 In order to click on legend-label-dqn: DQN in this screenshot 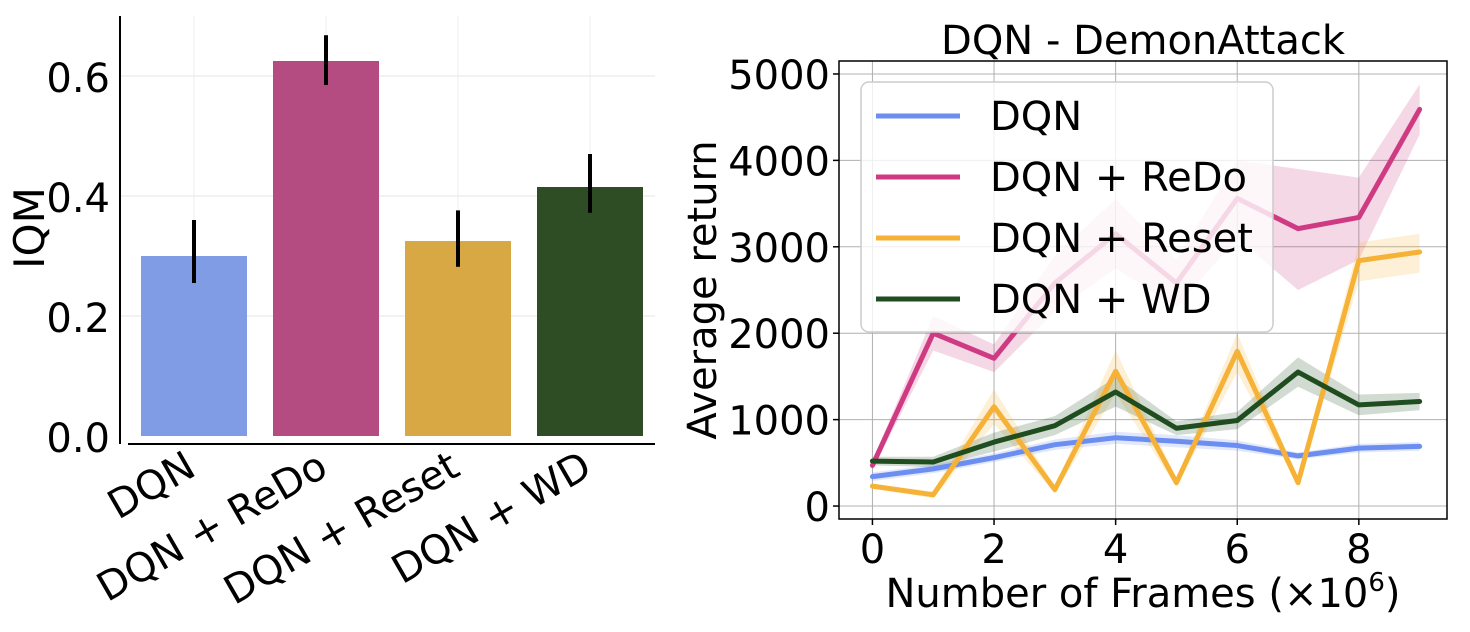, I will do `click(1036, 117)`.